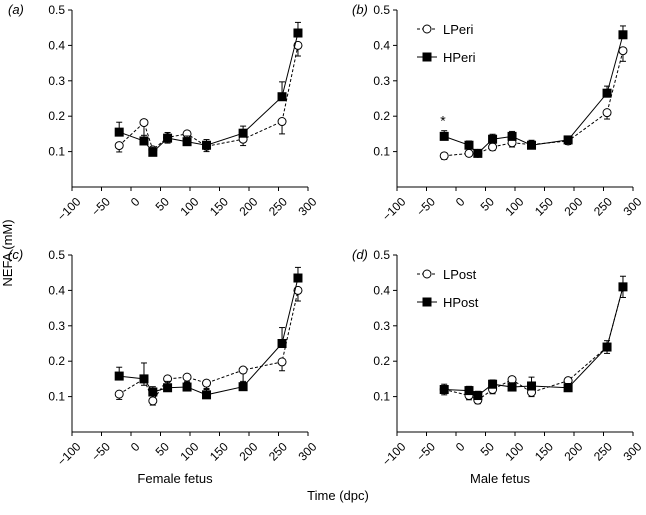  I want to click on column-label-female: Female fetus, so click(175, 478).